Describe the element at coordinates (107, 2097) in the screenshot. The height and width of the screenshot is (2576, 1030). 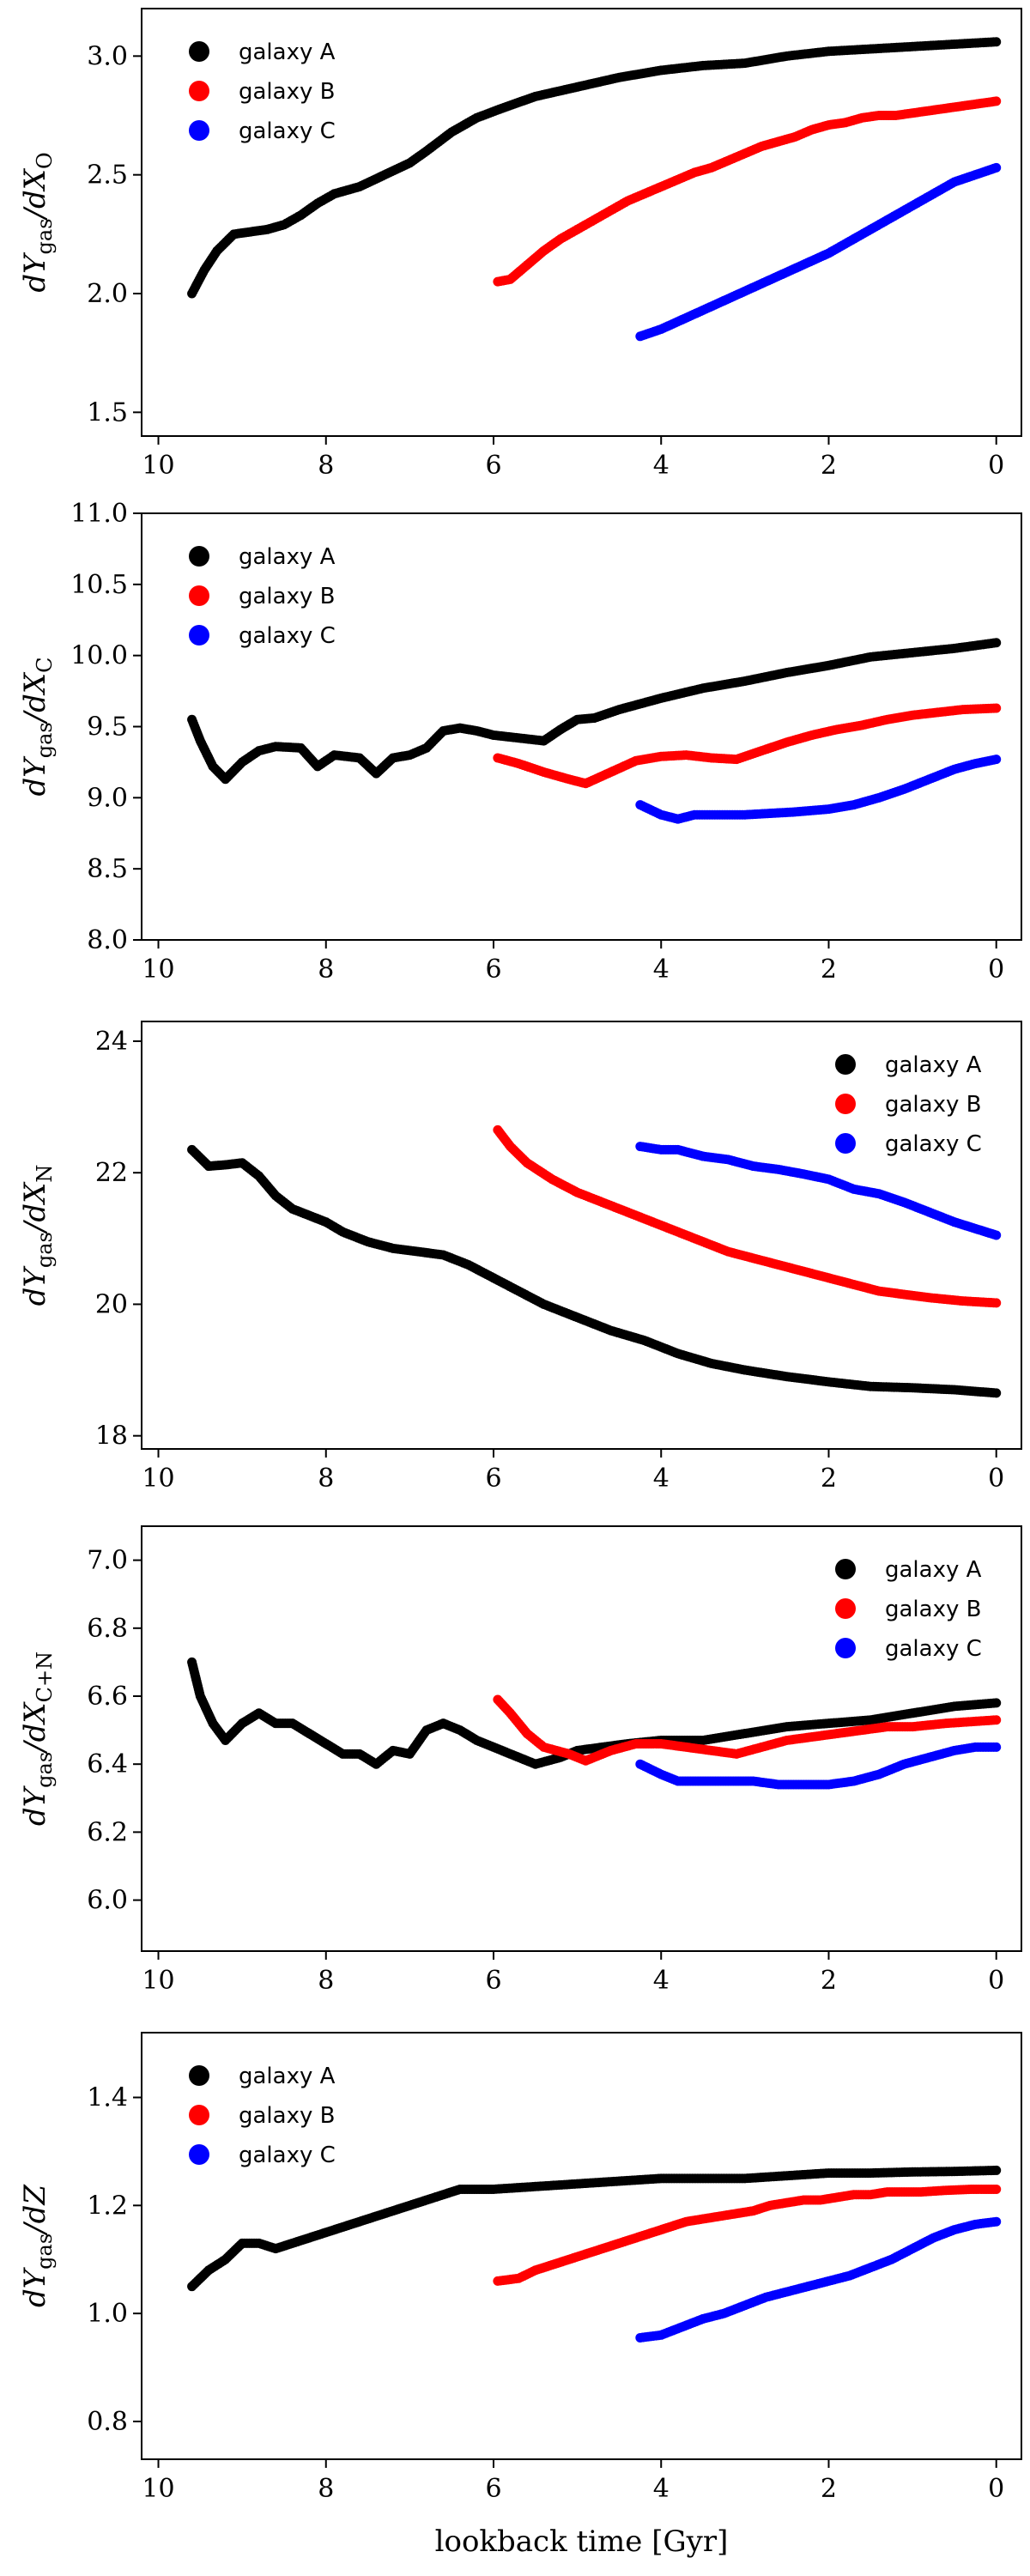
I see `y-tick-label: 1.4` at that location.